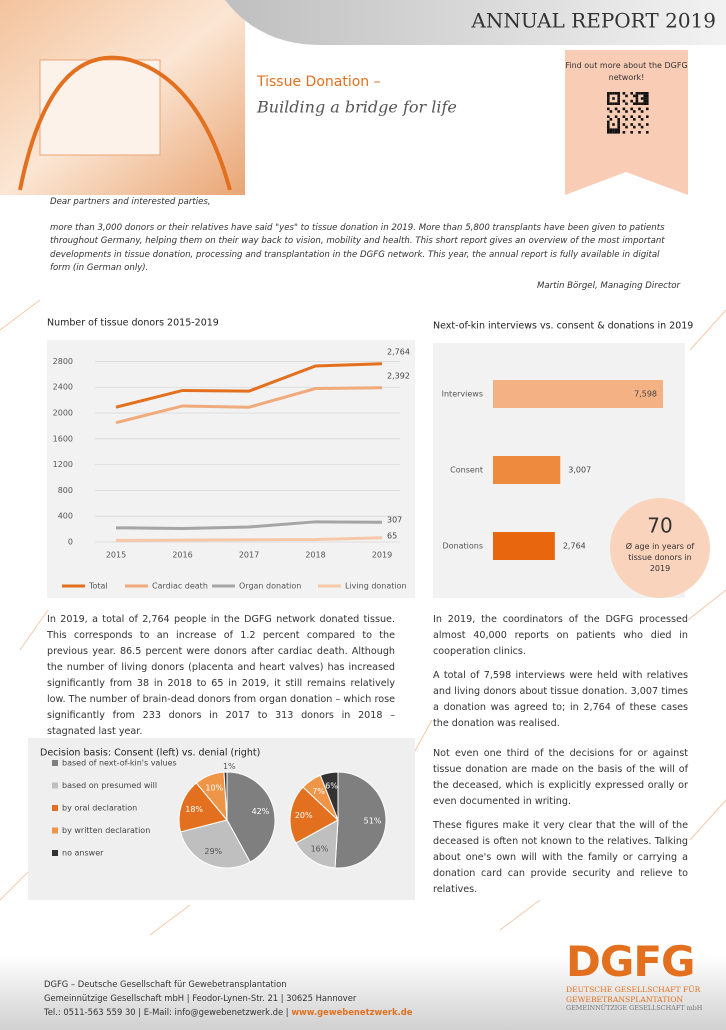 This screenshot has width=726, height=1030. Describe the element at coordinates (261, 811) in the screenshot. I see `data-label: 42%` at that location.